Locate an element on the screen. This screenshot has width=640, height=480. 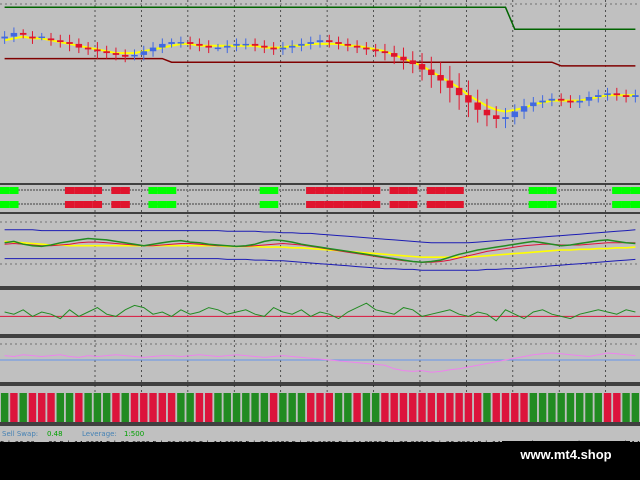
time-axis-label: 22 Feb 14:00 is located at coordinates (211, 444).